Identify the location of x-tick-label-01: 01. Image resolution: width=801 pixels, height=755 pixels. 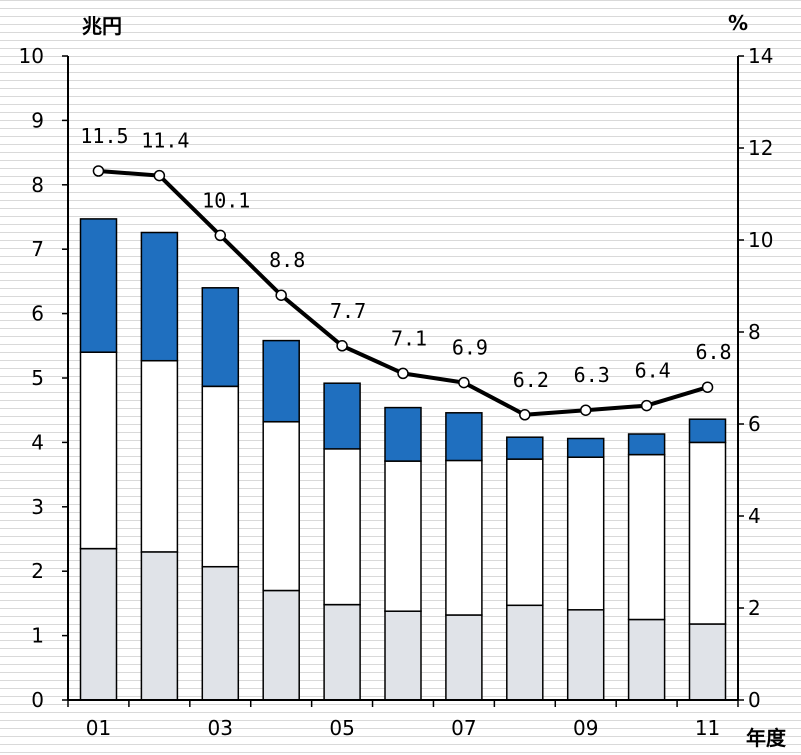
(98, 728).